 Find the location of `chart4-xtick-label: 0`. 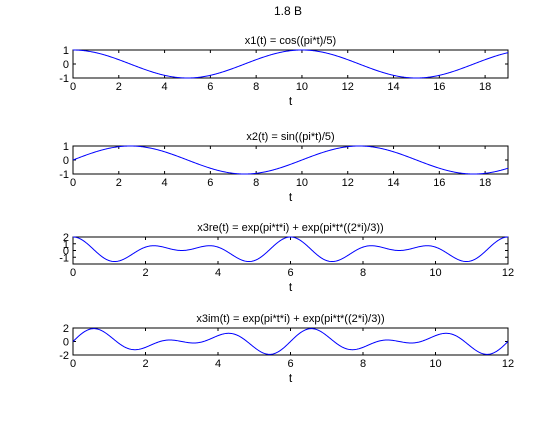

chart4-xtick-label: 0 is located at coordinates (73, 364).